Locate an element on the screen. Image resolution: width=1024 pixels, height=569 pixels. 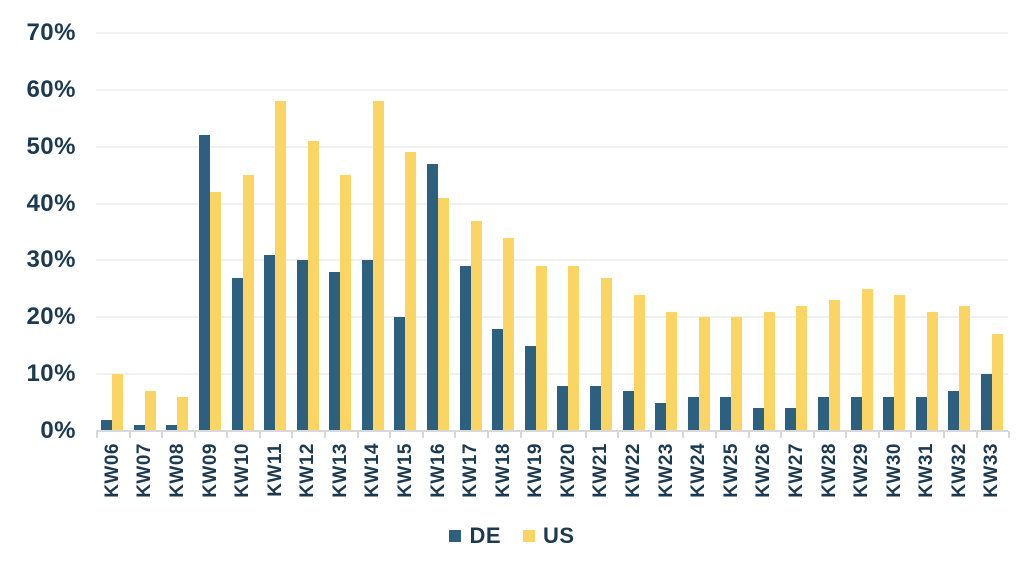
bar-group-kw22 is located at coordinates (633, 232).